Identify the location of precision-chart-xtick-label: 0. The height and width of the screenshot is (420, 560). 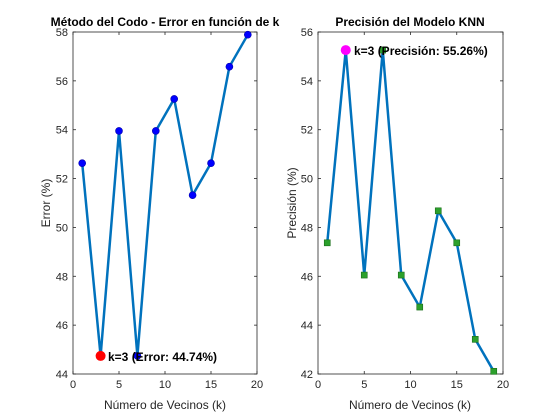
(318, 385).